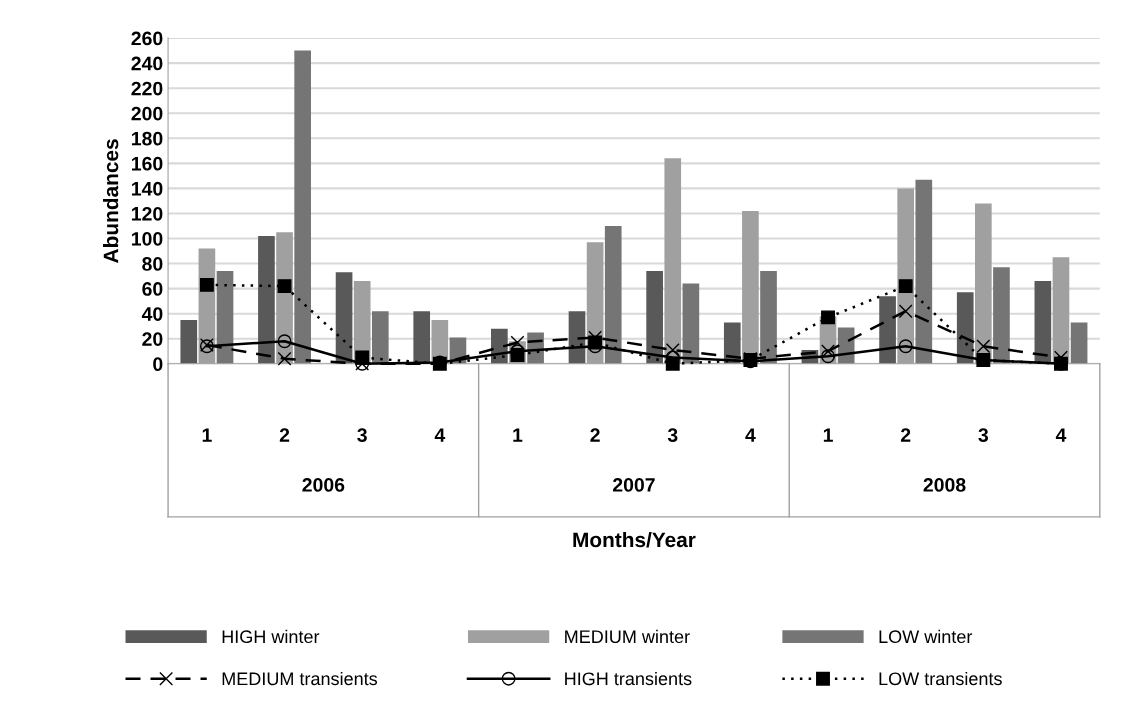  I want to click on y-tick-label: 60, so click(152, 289).